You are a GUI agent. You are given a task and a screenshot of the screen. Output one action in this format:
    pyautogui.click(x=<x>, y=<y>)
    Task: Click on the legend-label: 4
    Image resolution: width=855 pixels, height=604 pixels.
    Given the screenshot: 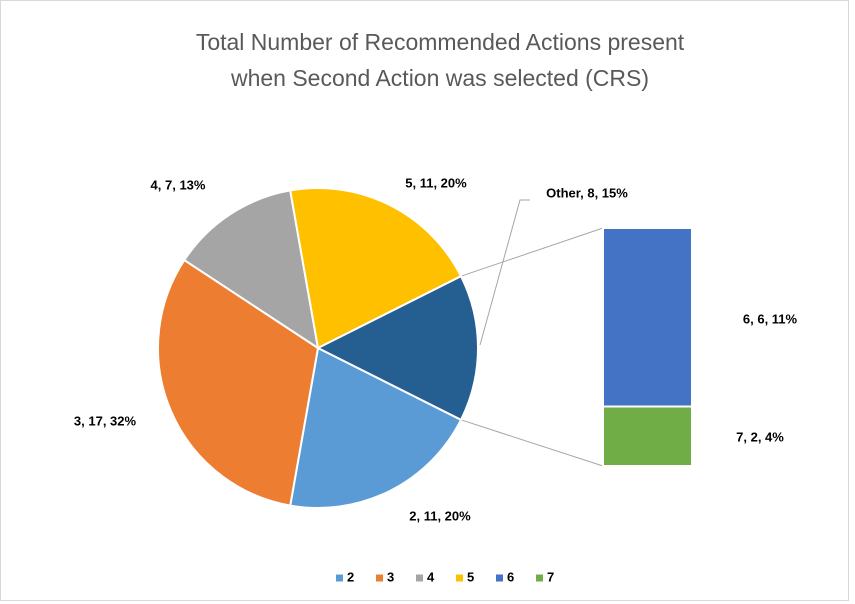 What is the action you would take?
    pyautogui.click(x=431, y=576)
    